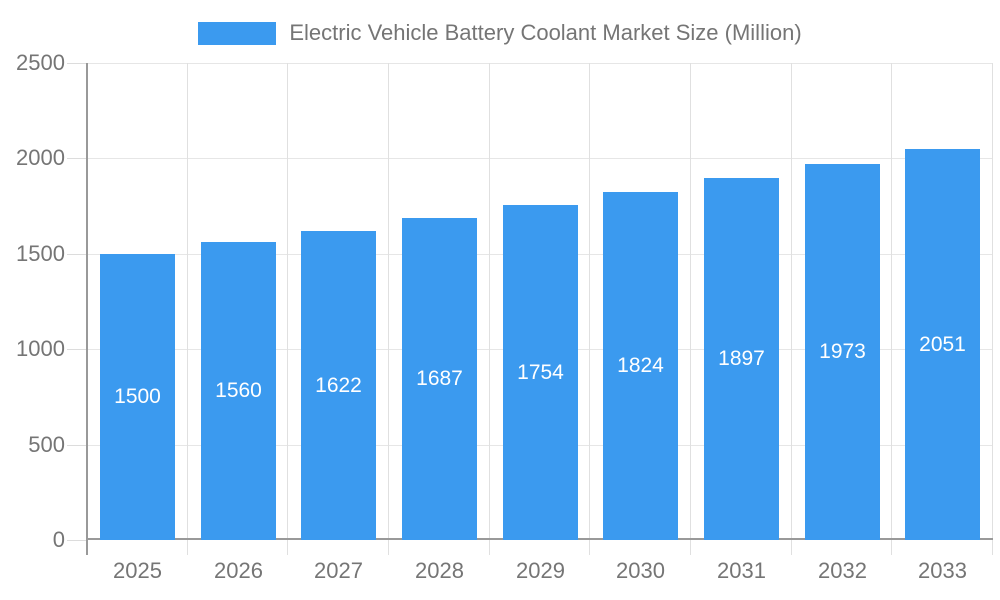 Image resolution: width=1000 pixels, height=600 pixels. I want to click on bar-value-label: 1560, so click(238, 390).